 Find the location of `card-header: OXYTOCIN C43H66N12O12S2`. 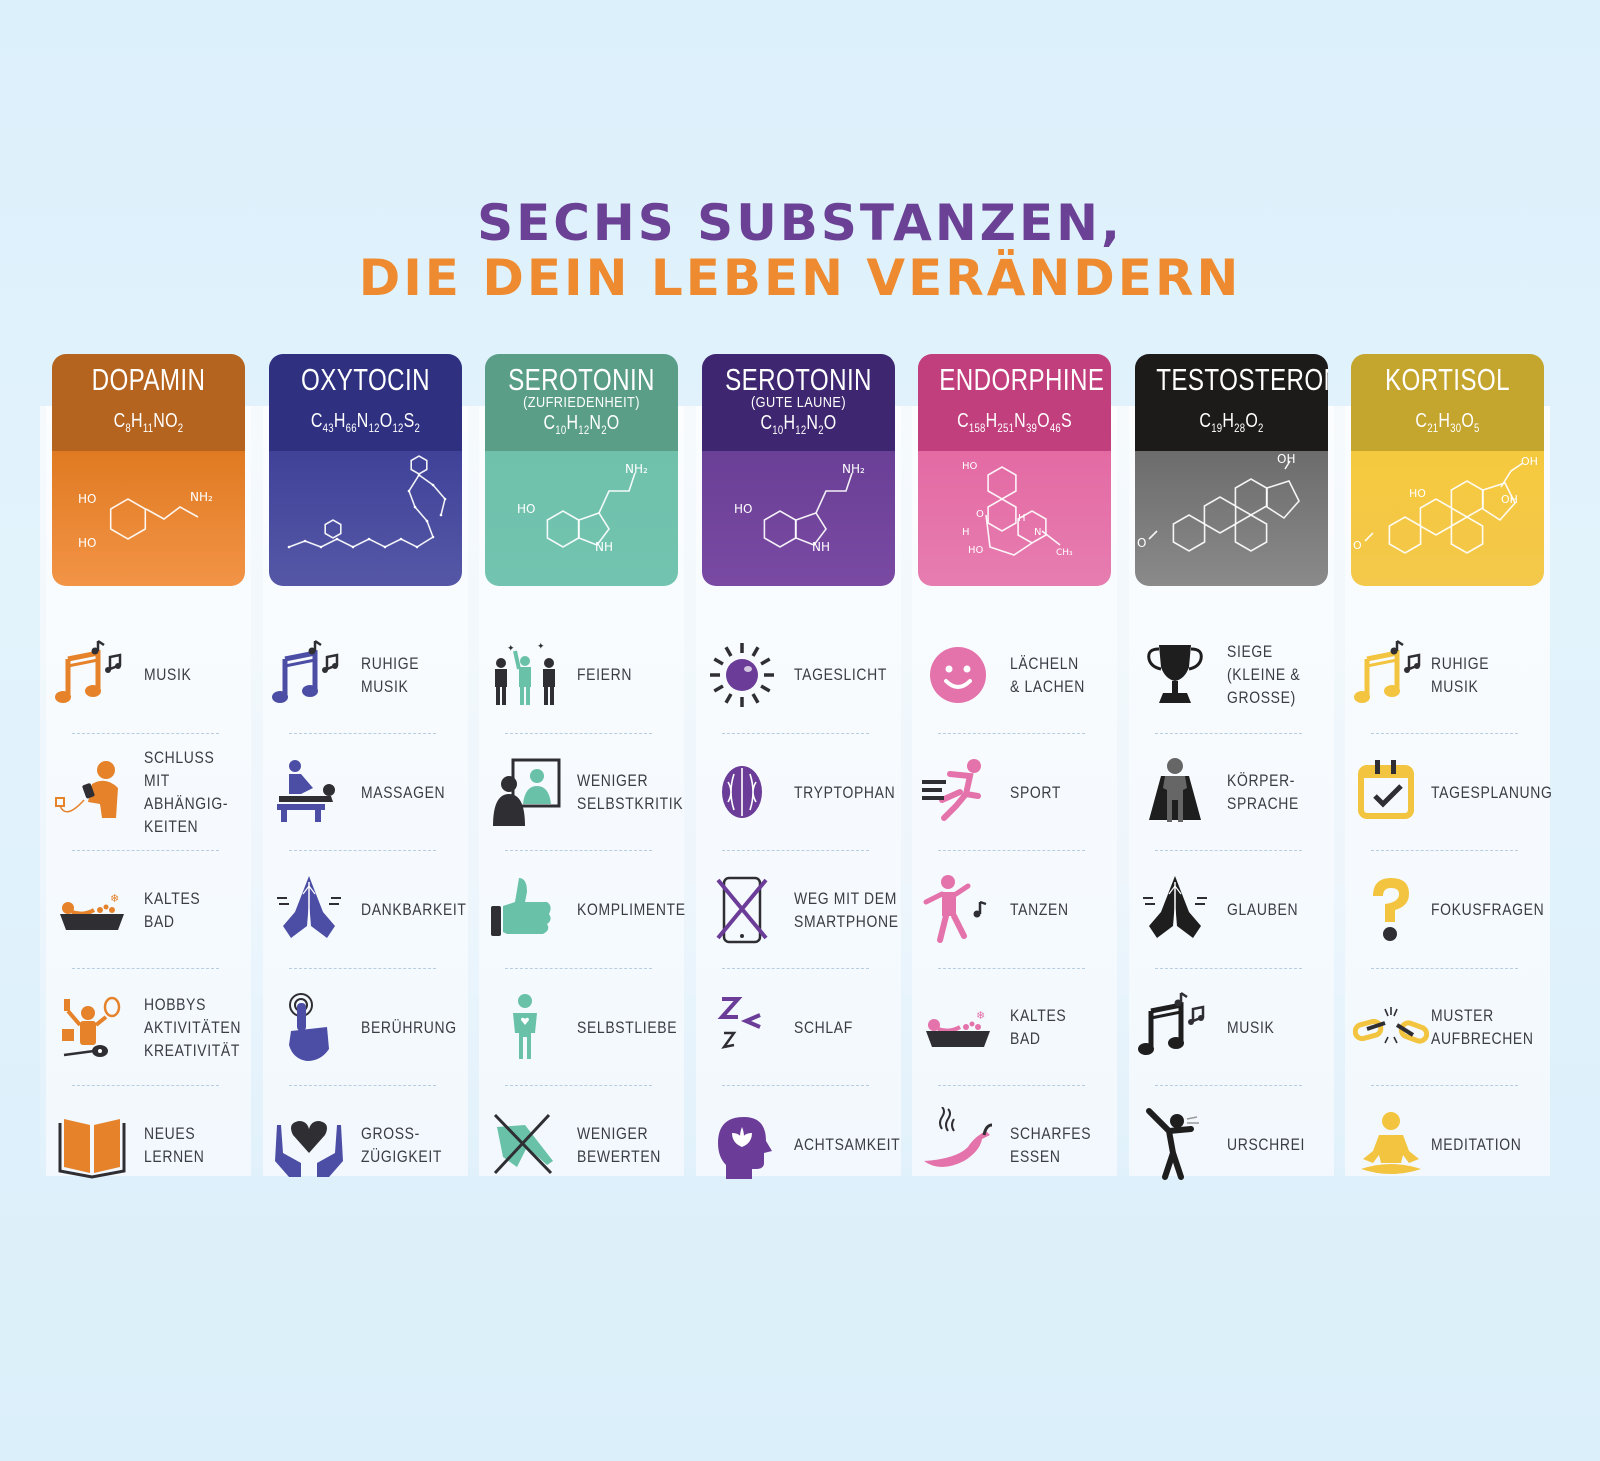

card-header: OXYTOCIN C43H66N12O12S2 is located at coordinates (365, 402).